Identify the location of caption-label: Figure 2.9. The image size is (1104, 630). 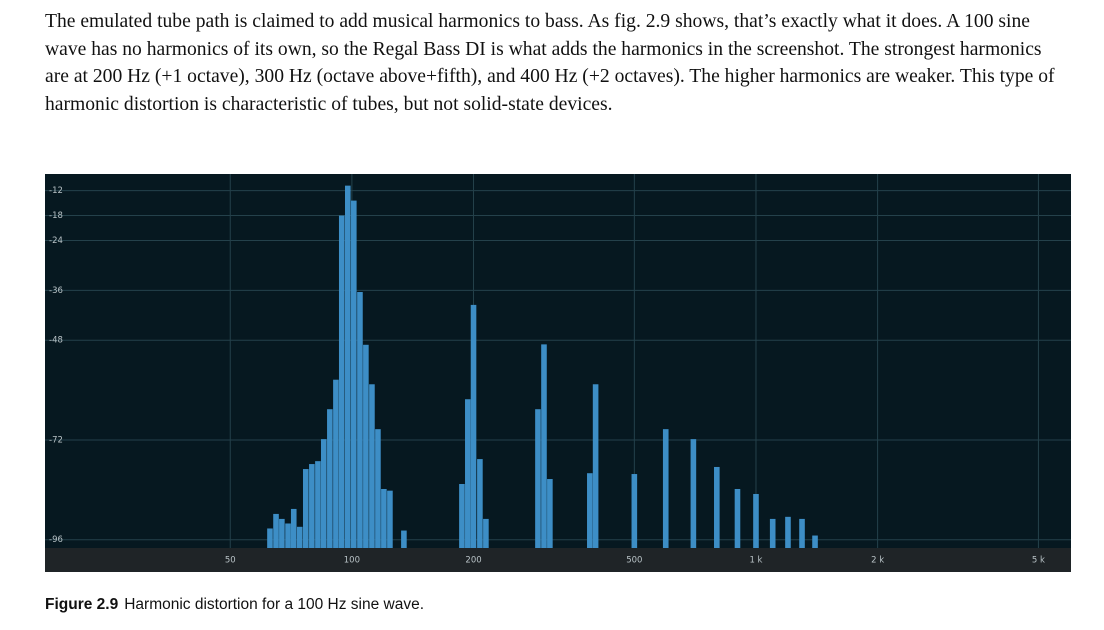
(82, 604).